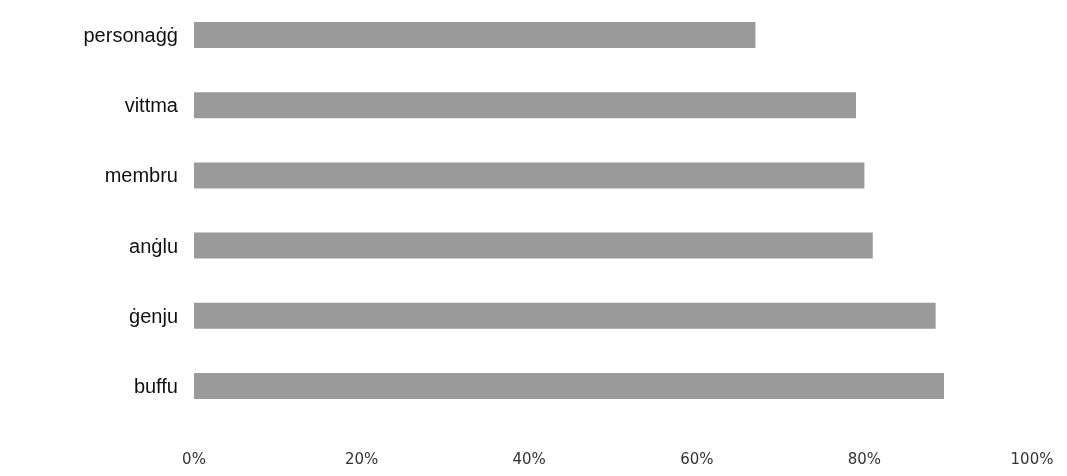 Image resolution: width=1067 pixels, height=476 pixels. I want to click on x-tick-label: 100%, so click(1032, 458).